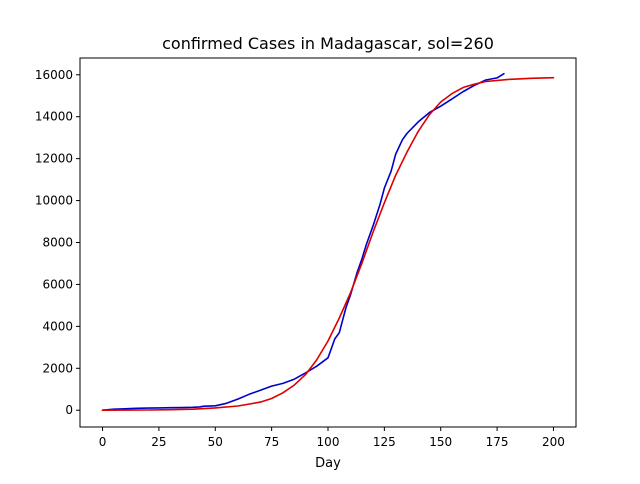 The width and height of the screenshot is (640, 484). Describe the element at coordinates (271, 442) in the screenshot. I see `x-tick-label: 75` at that location.